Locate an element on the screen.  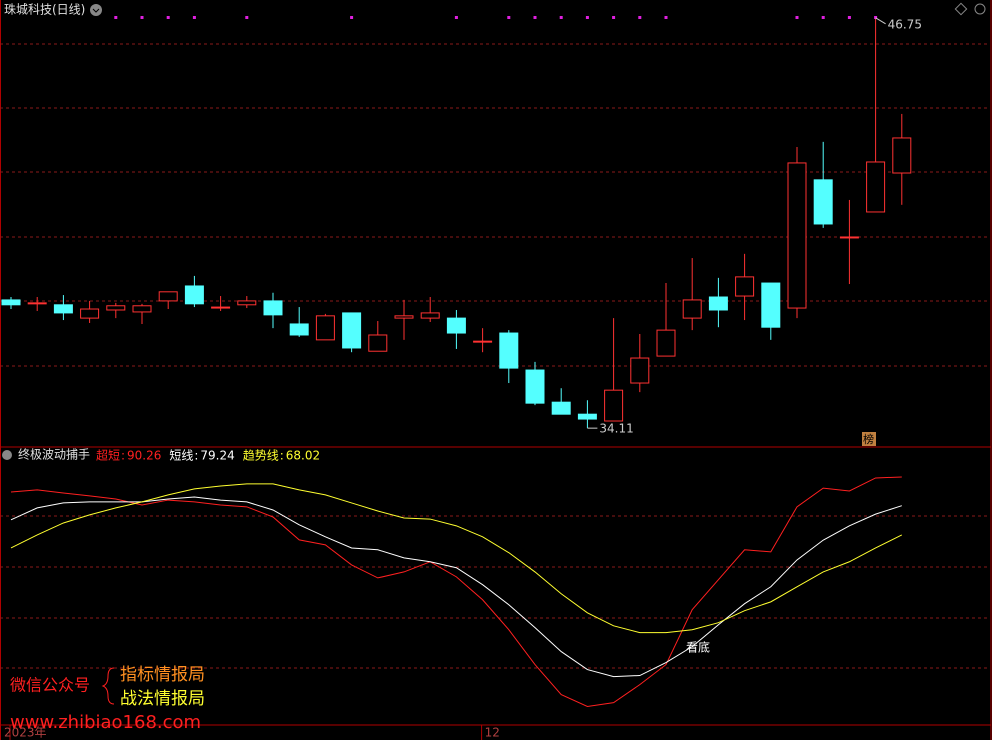
x-axis: 2023年 12 is located at coordinates (252, 732).